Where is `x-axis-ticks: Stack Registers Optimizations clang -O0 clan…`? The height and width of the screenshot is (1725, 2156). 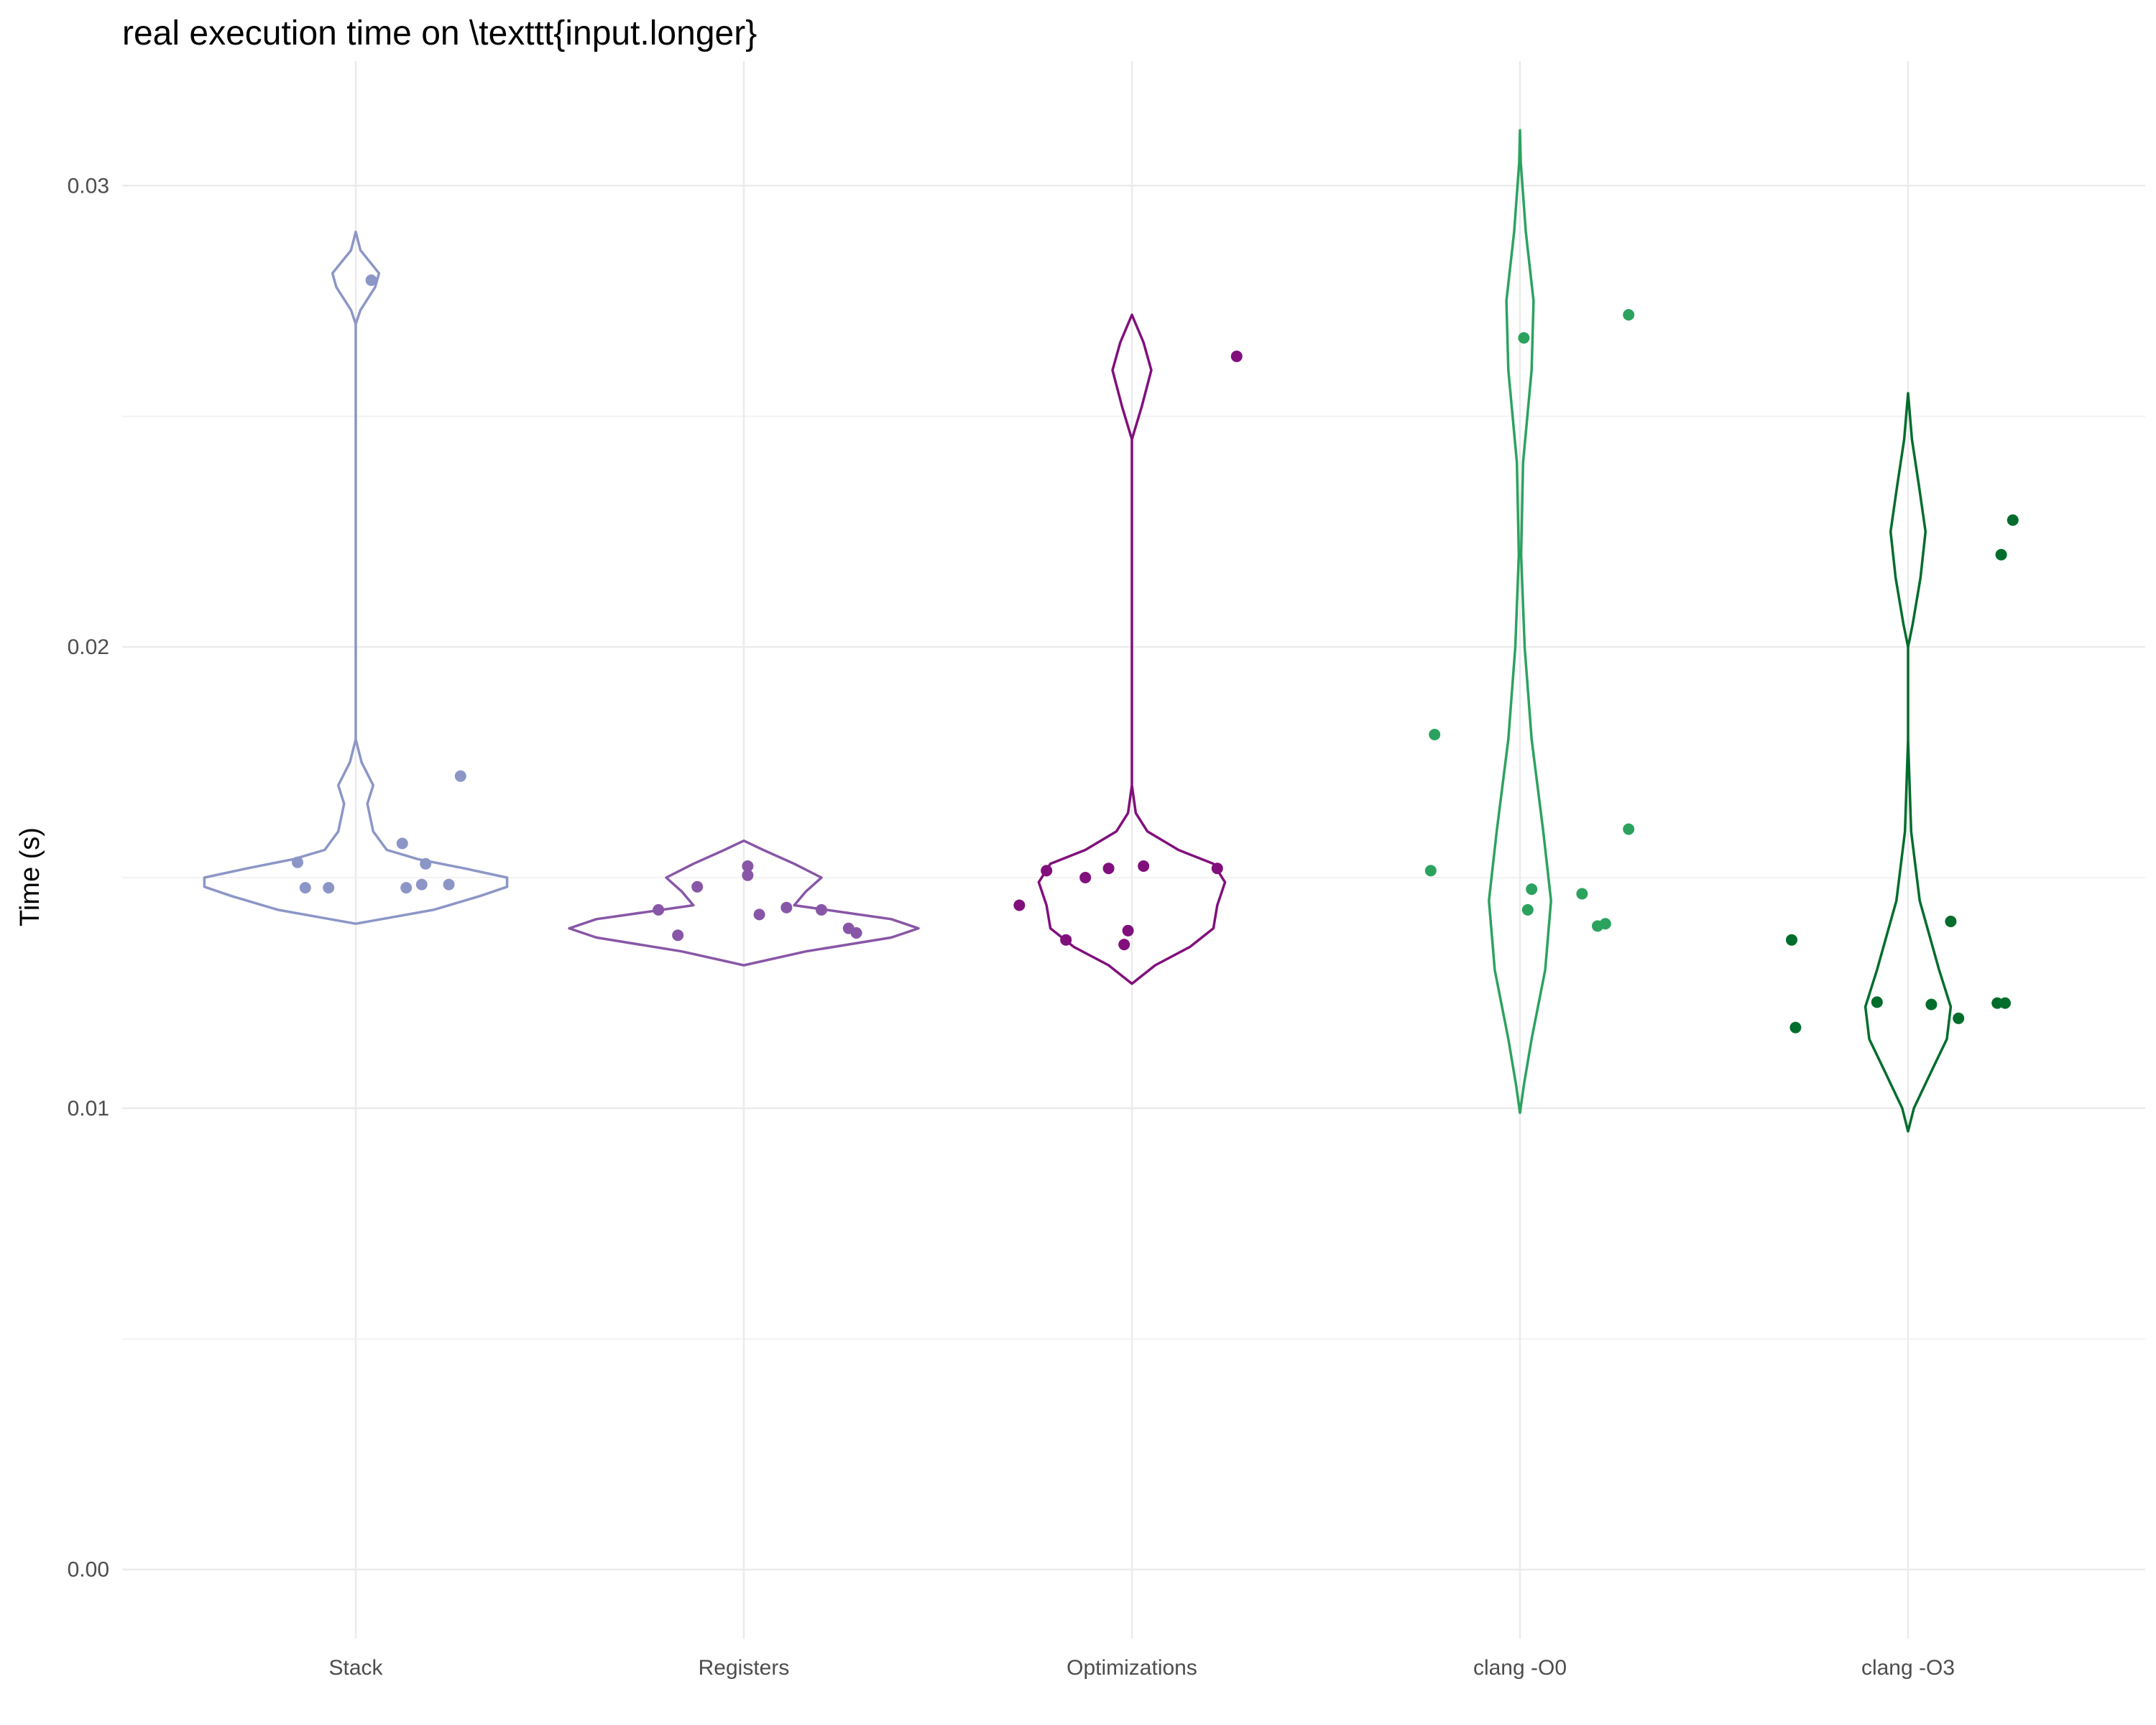
x-axis-ticks: Stack Registers Optimizations clang -O0 clan… is located at coordinates (1141, 1668).